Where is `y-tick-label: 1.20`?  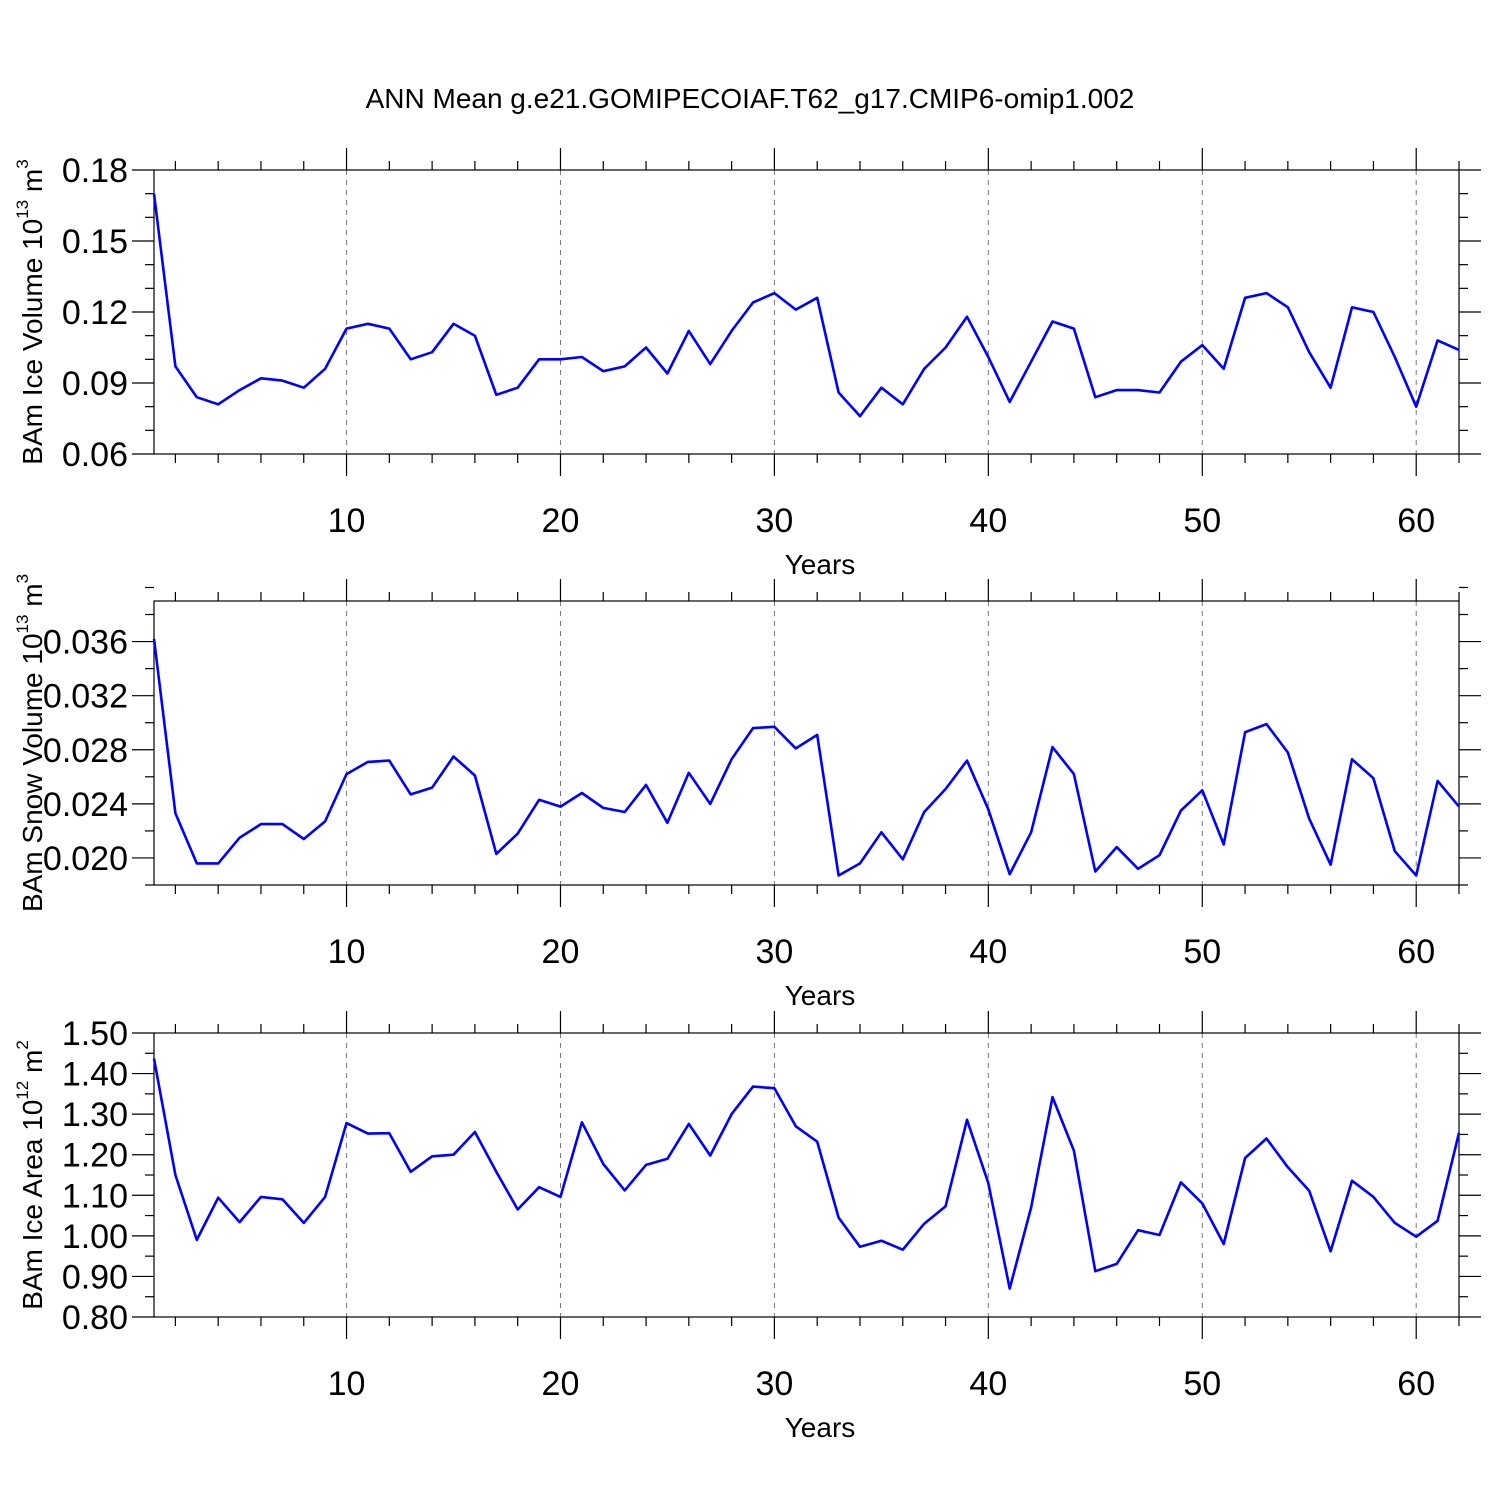
y-tick-label: 1.20 is located at coordinates (95, 1156).